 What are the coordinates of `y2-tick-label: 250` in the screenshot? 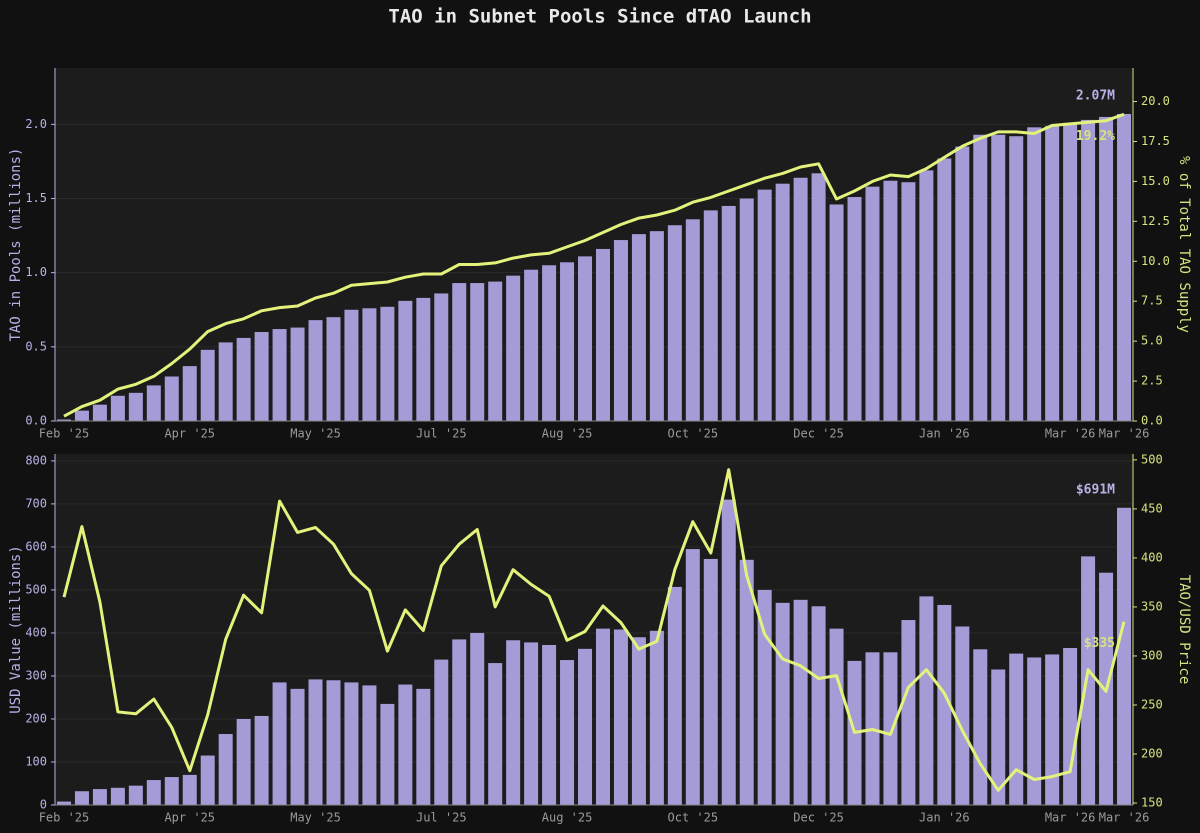 It's located at (1152, 704).